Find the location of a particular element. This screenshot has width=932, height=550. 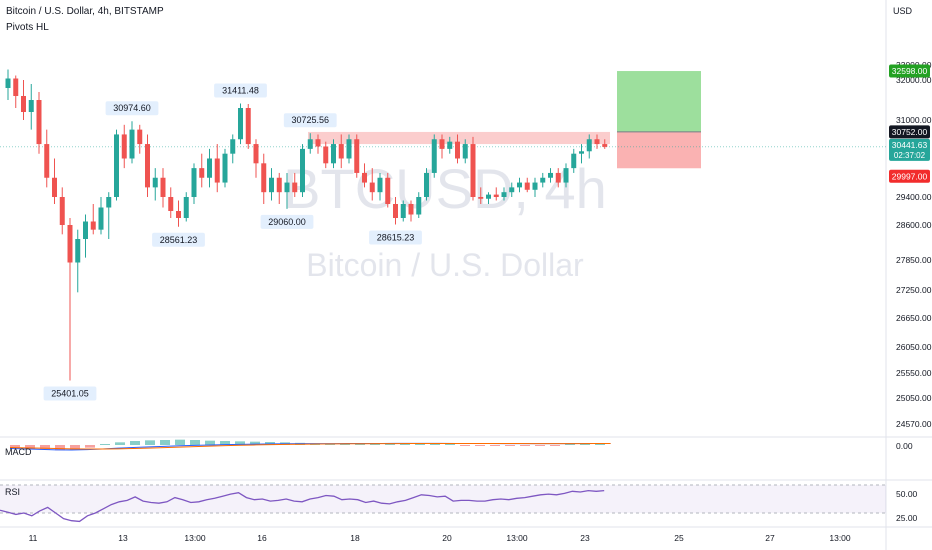

indicator-label: Pivots HL is located at coordinates (27, 27).